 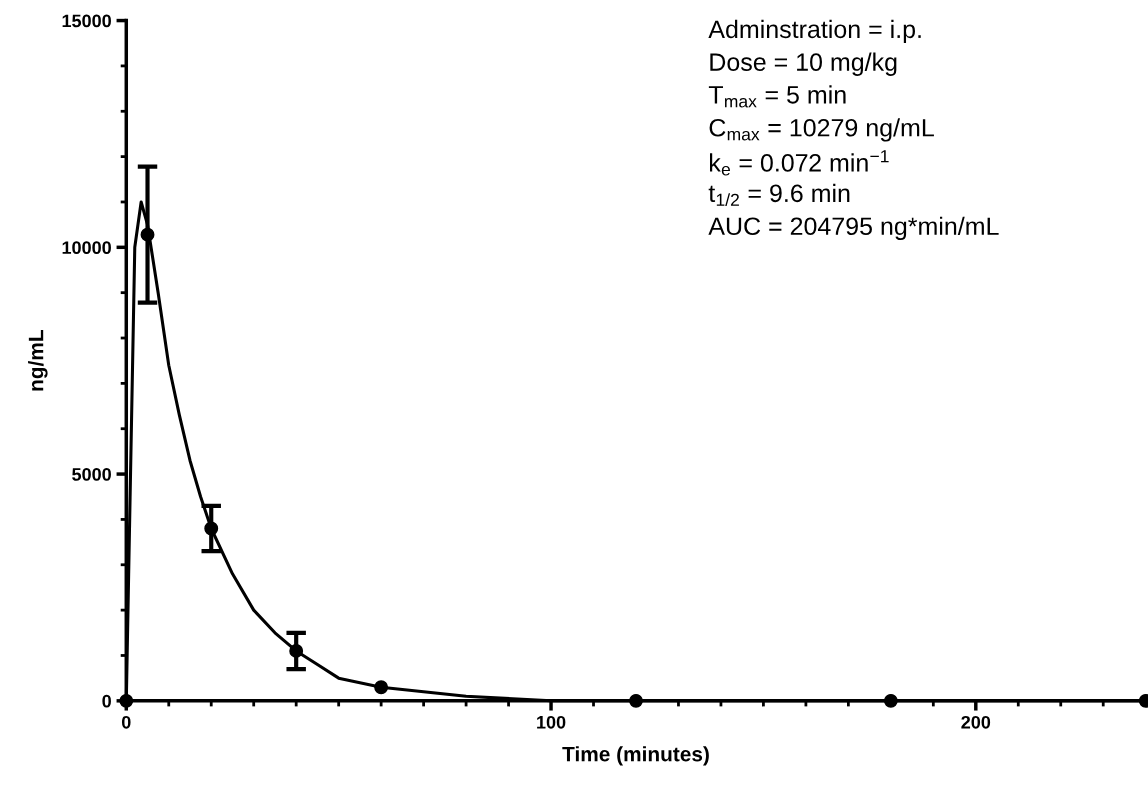 What do you see at coordinates (803, 64) in the screenshot?
I see `annotation: Dose = 10 mg/kg` at bounding box center [803, 64].